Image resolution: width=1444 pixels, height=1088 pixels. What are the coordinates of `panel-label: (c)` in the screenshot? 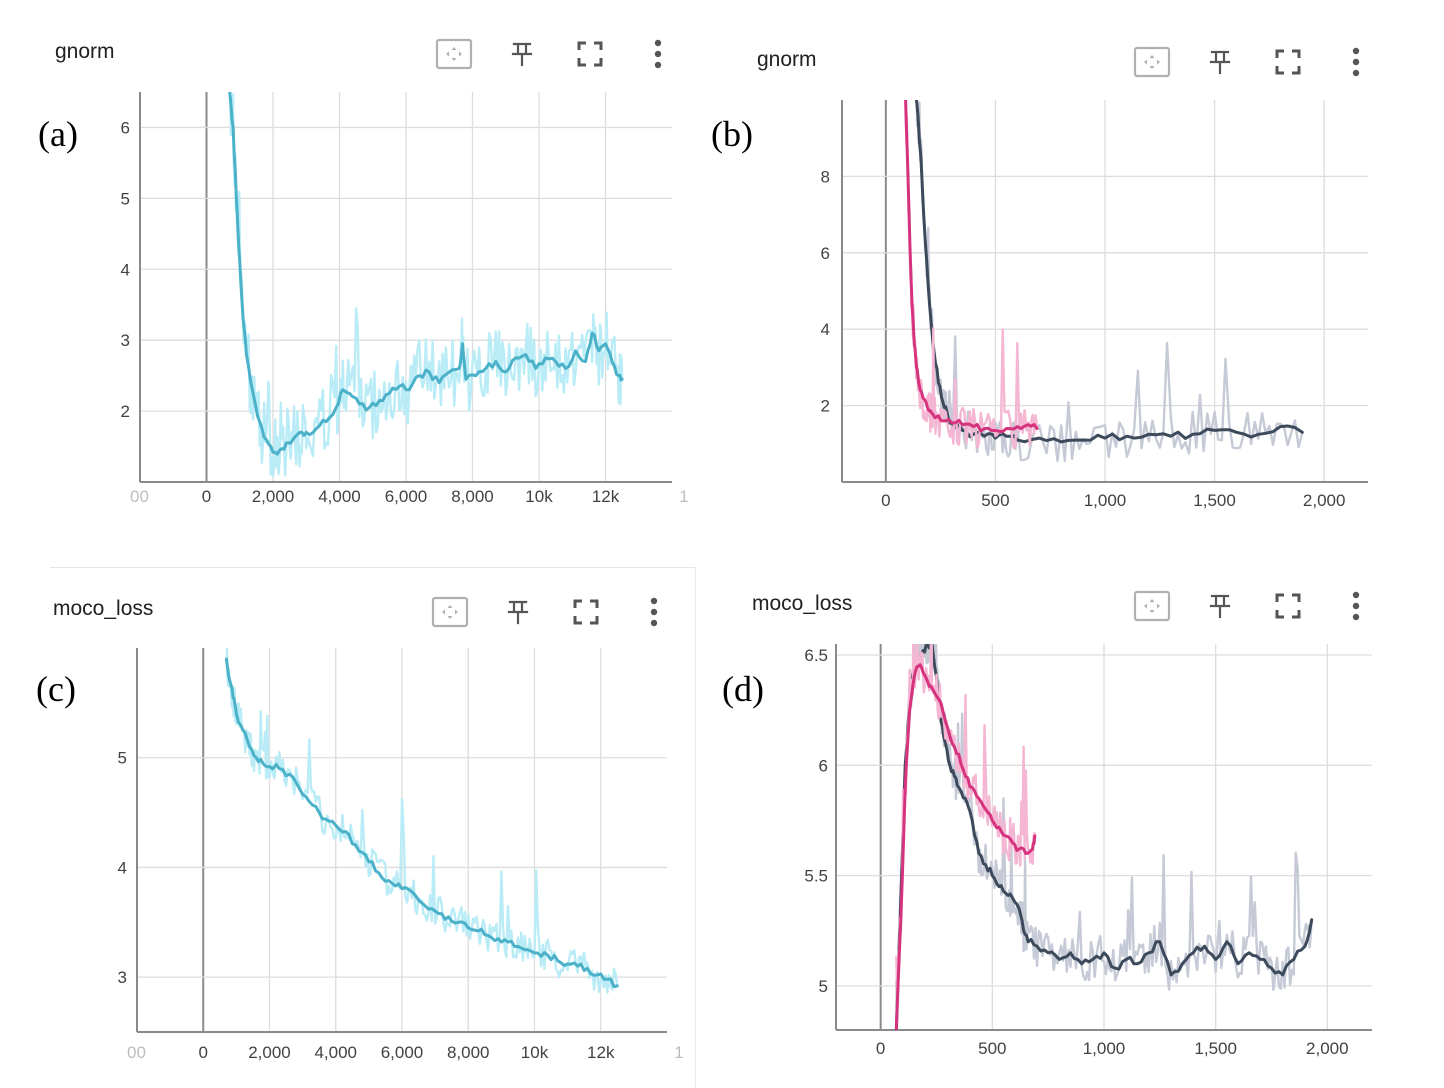 It's located at (56, 689).